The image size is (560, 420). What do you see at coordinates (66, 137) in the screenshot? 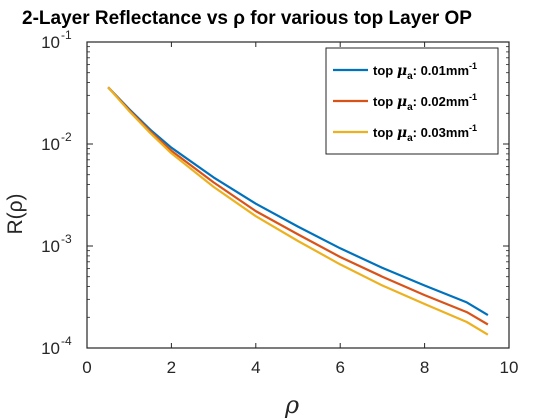
I see `y-tick-exponent: -2` at bounding box center [66, 137].